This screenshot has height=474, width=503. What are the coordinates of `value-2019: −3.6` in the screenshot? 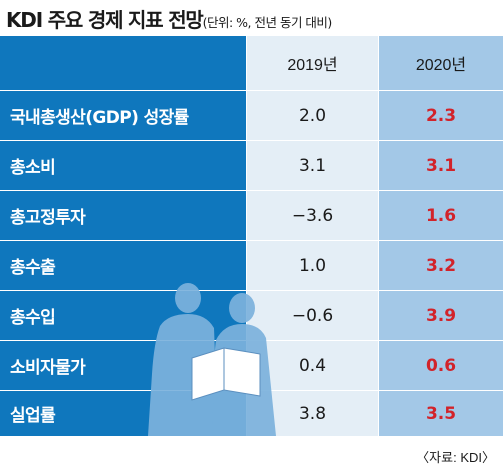 It's located at (312, 215).